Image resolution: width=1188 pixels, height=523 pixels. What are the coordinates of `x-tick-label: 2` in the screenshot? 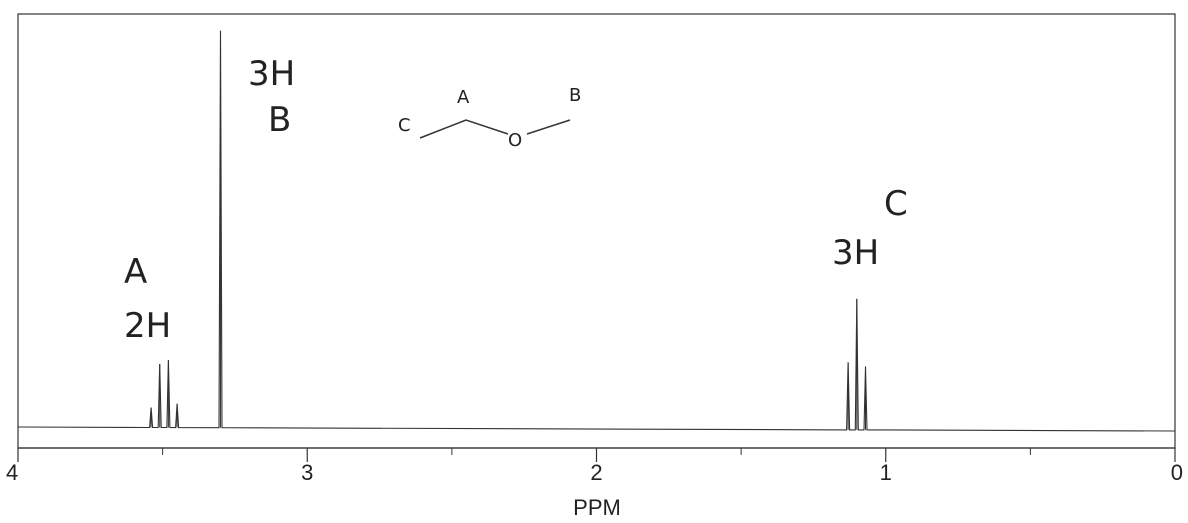 It's located at (596, 472).